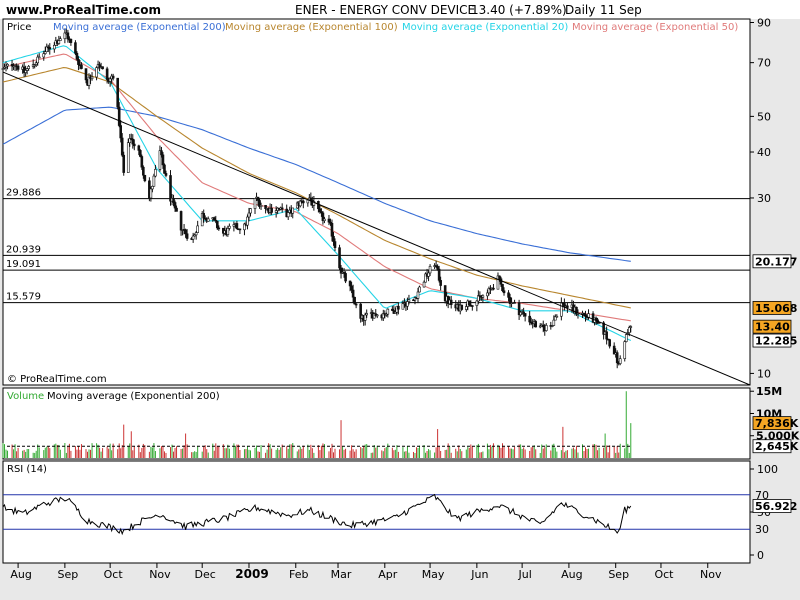 The width and height of the screenshot is (800, 600). Describe the element at coordinates (621, 10) in the screenshot. I see `quote-date: 11 Sep` at that location.